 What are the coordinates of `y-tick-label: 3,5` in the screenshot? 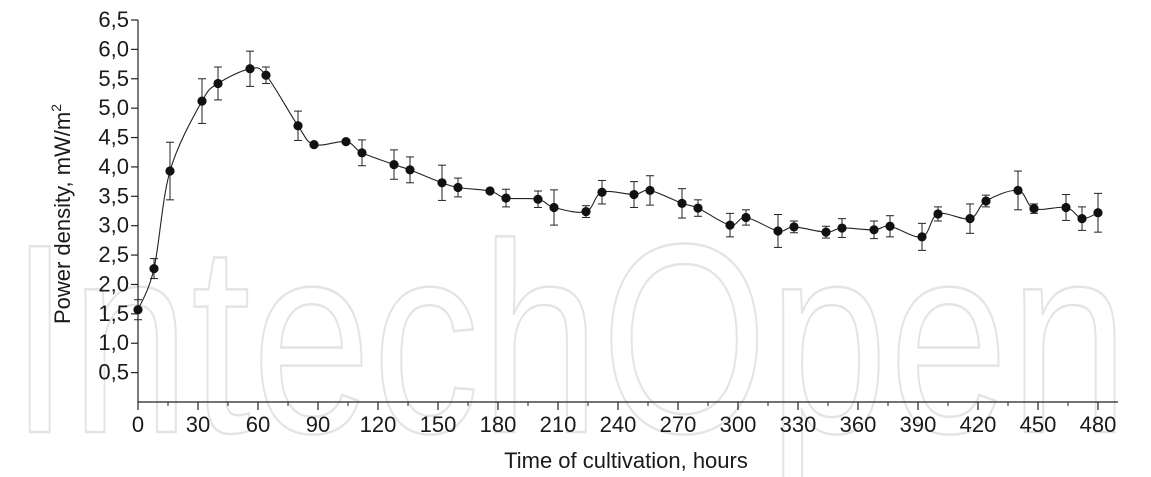 It's located at (113, 195).